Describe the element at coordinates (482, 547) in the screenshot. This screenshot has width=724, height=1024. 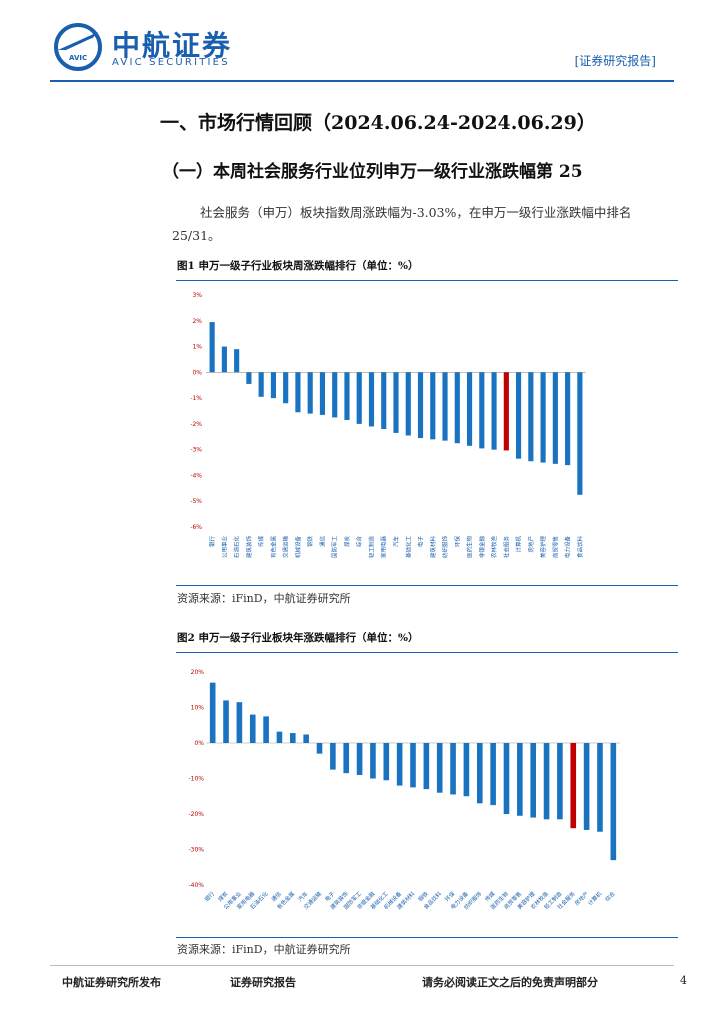
I see `chart1-category-label: 非银金融` at that location.